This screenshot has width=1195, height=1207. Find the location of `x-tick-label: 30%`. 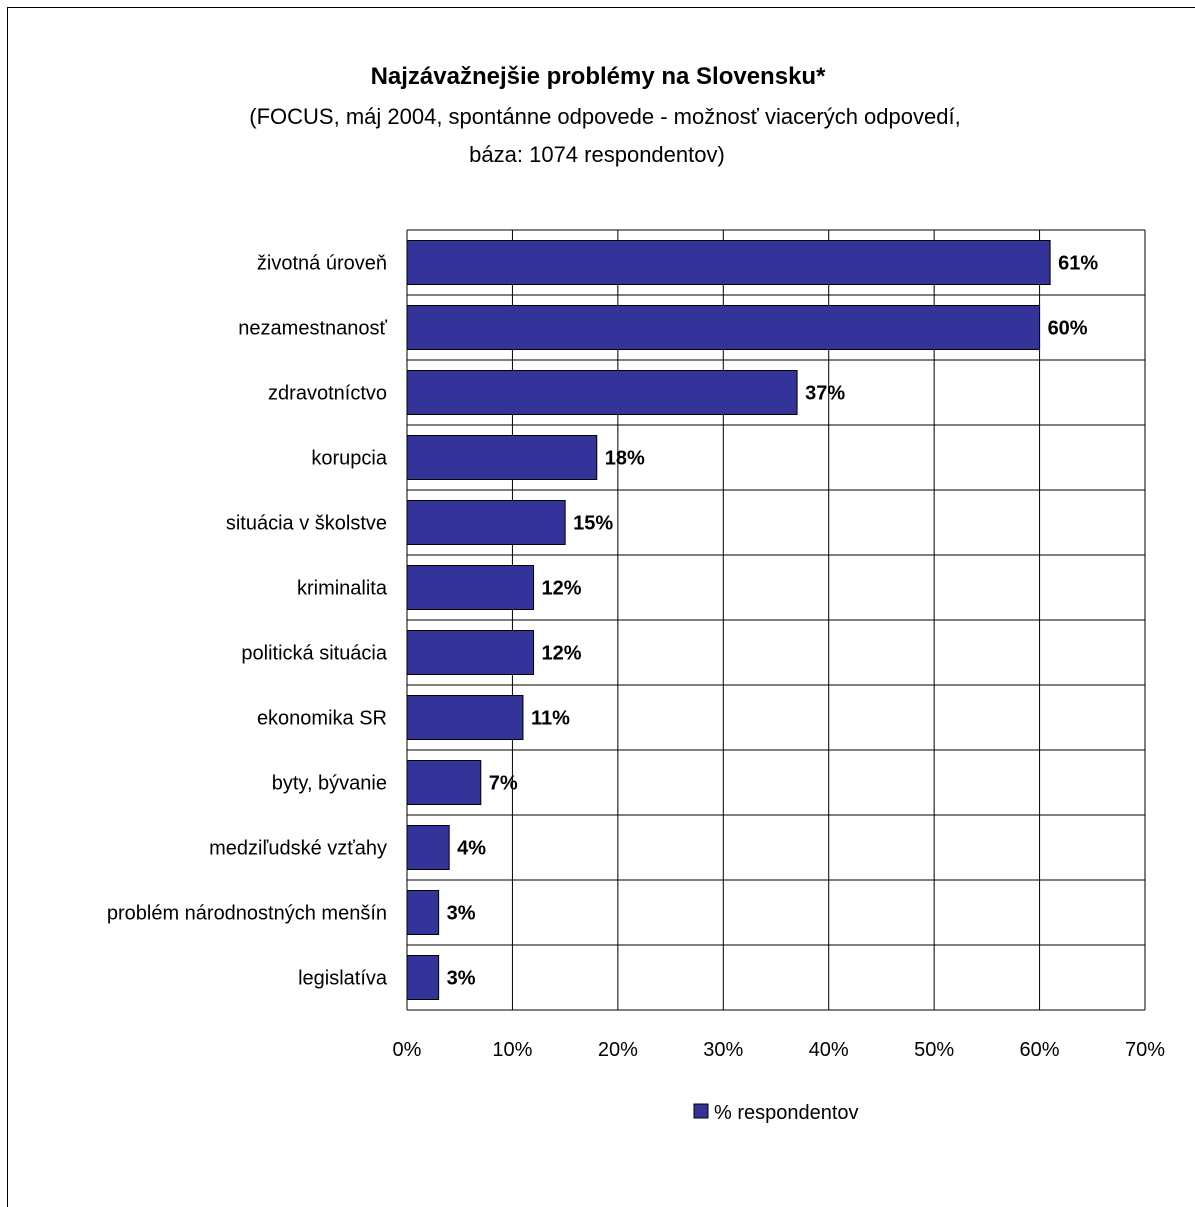

x-tick-label: 30% is located at coordinates (723, 1050).